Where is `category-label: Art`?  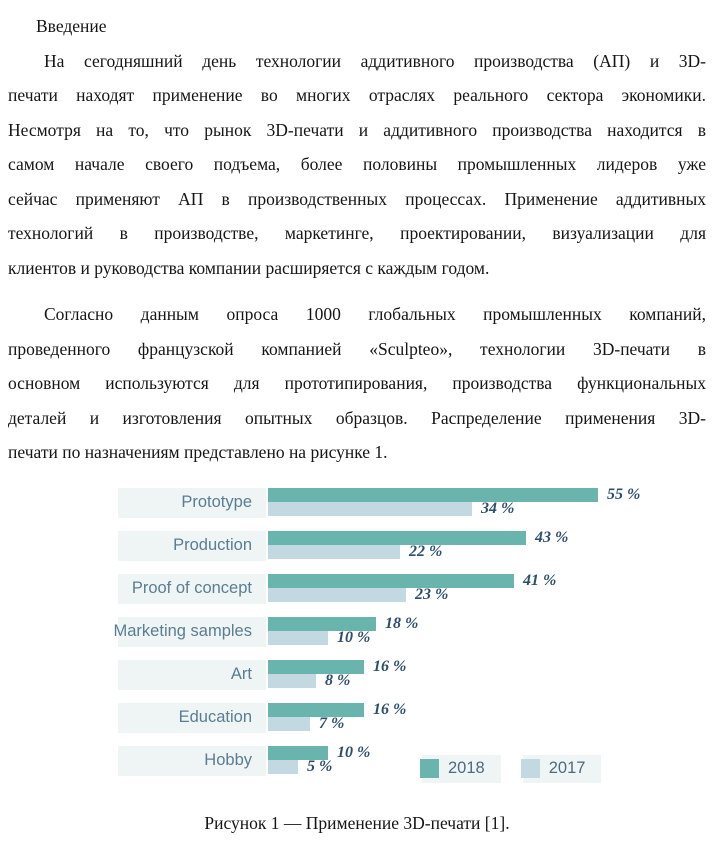 category-label: Art is located at coordinates (241, 674).